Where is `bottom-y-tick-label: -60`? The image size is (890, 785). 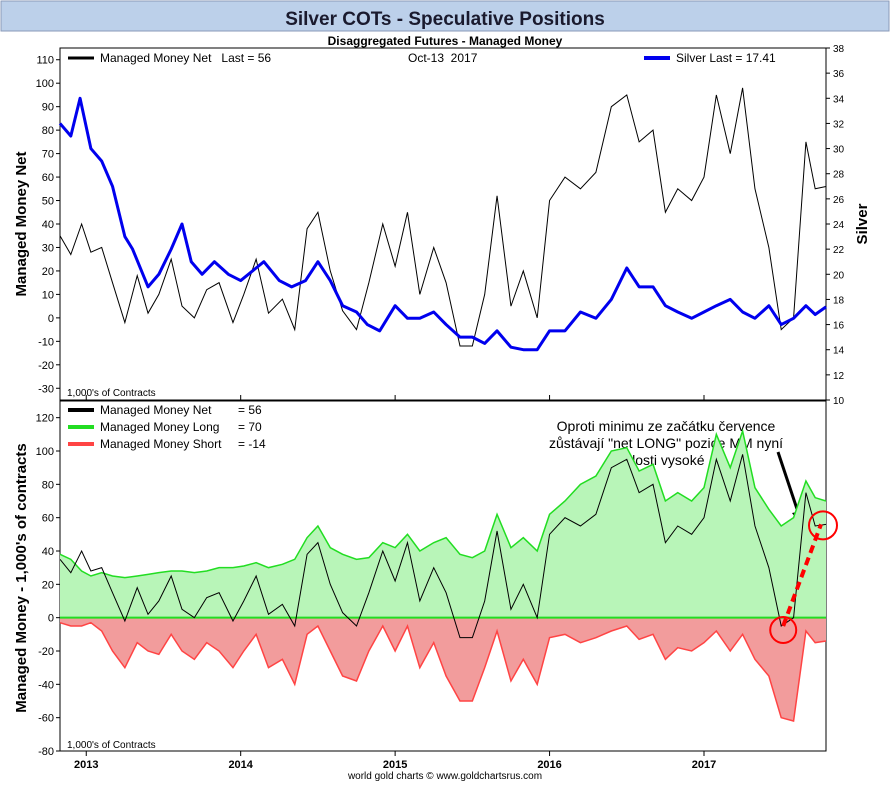
bottom-y-tick-label: -60 is located at coordinates (46, 719).